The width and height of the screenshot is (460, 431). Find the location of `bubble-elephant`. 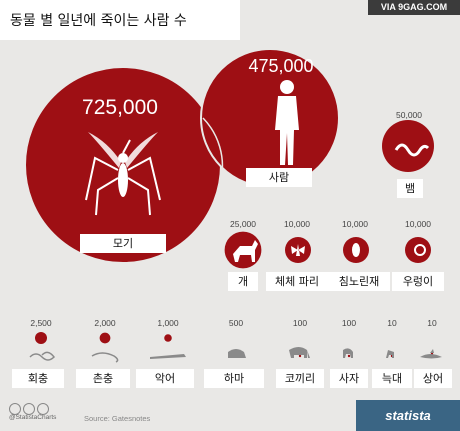

bubble-elephant is located at coordinates (300, 356).